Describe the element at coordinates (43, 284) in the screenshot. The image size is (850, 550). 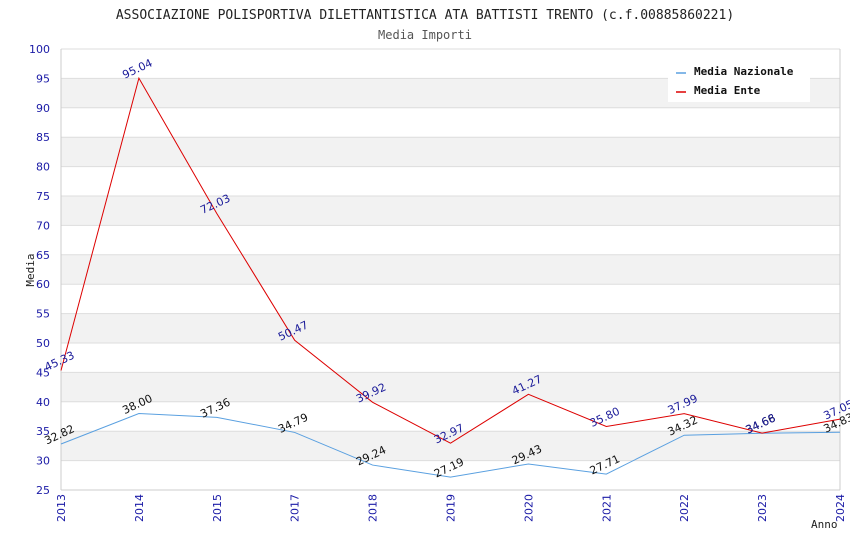
I see `y-tick-label: 60` at that location.